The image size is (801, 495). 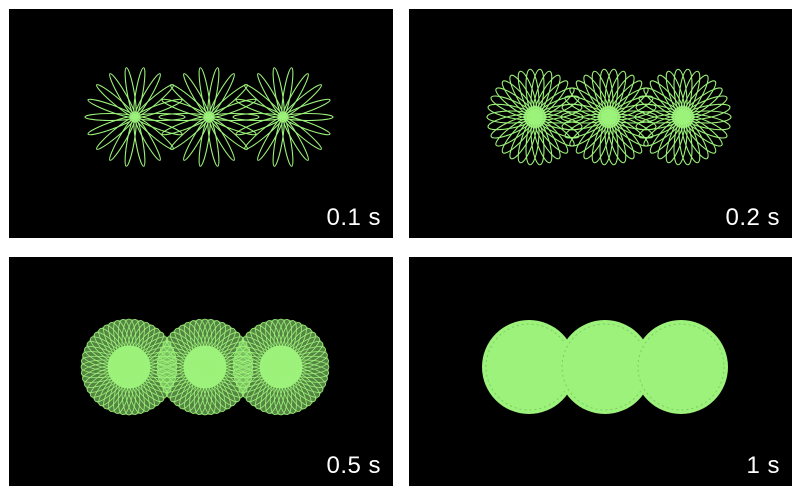 I want to click on time-label: 0.5 s, so click(x=353, y=465).